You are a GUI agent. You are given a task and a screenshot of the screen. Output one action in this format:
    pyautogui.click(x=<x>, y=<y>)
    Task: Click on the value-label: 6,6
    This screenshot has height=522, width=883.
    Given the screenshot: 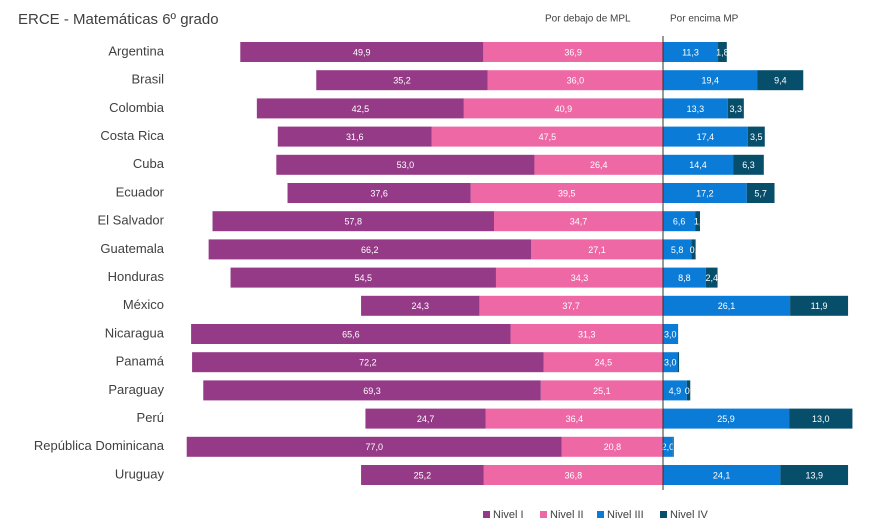 What is the action you would take?
    pyautogui.click(x=679, y=222)
    